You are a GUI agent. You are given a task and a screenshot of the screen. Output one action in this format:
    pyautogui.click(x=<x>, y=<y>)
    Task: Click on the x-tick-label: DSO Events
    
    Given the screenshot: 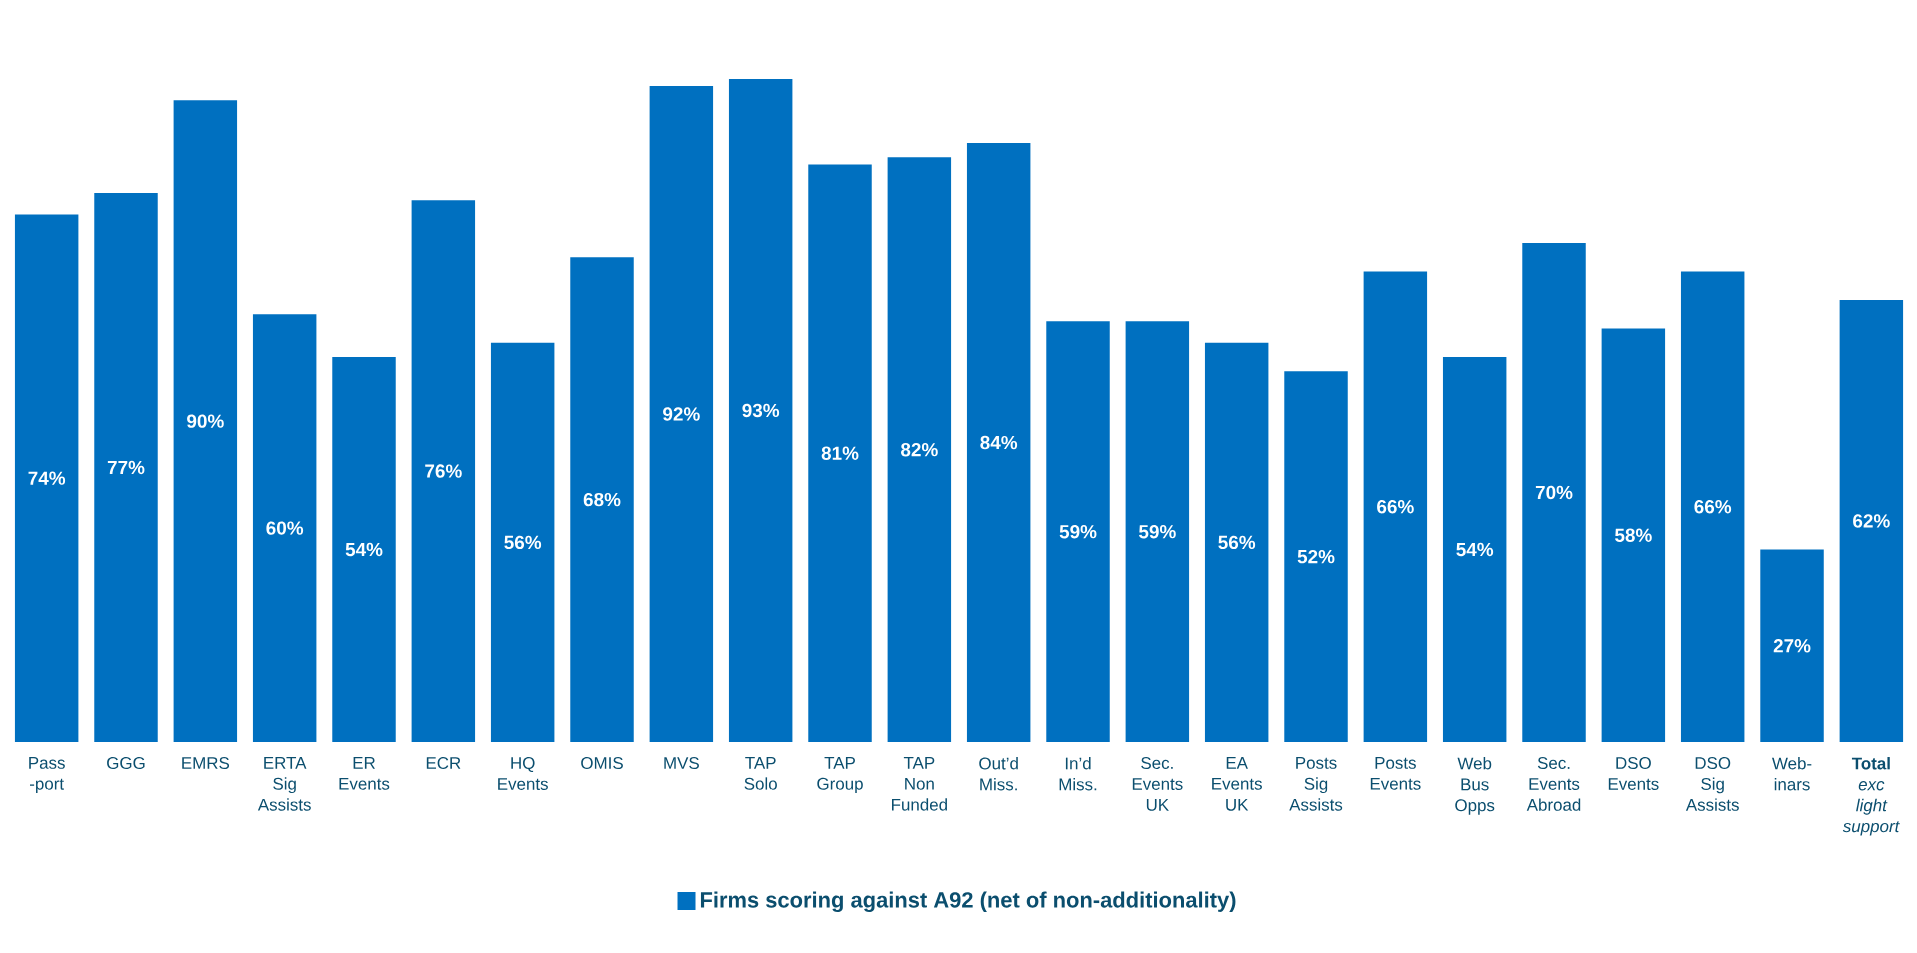 What is the action you would take?
    pyautogui.click(x=1633, y=773)
    